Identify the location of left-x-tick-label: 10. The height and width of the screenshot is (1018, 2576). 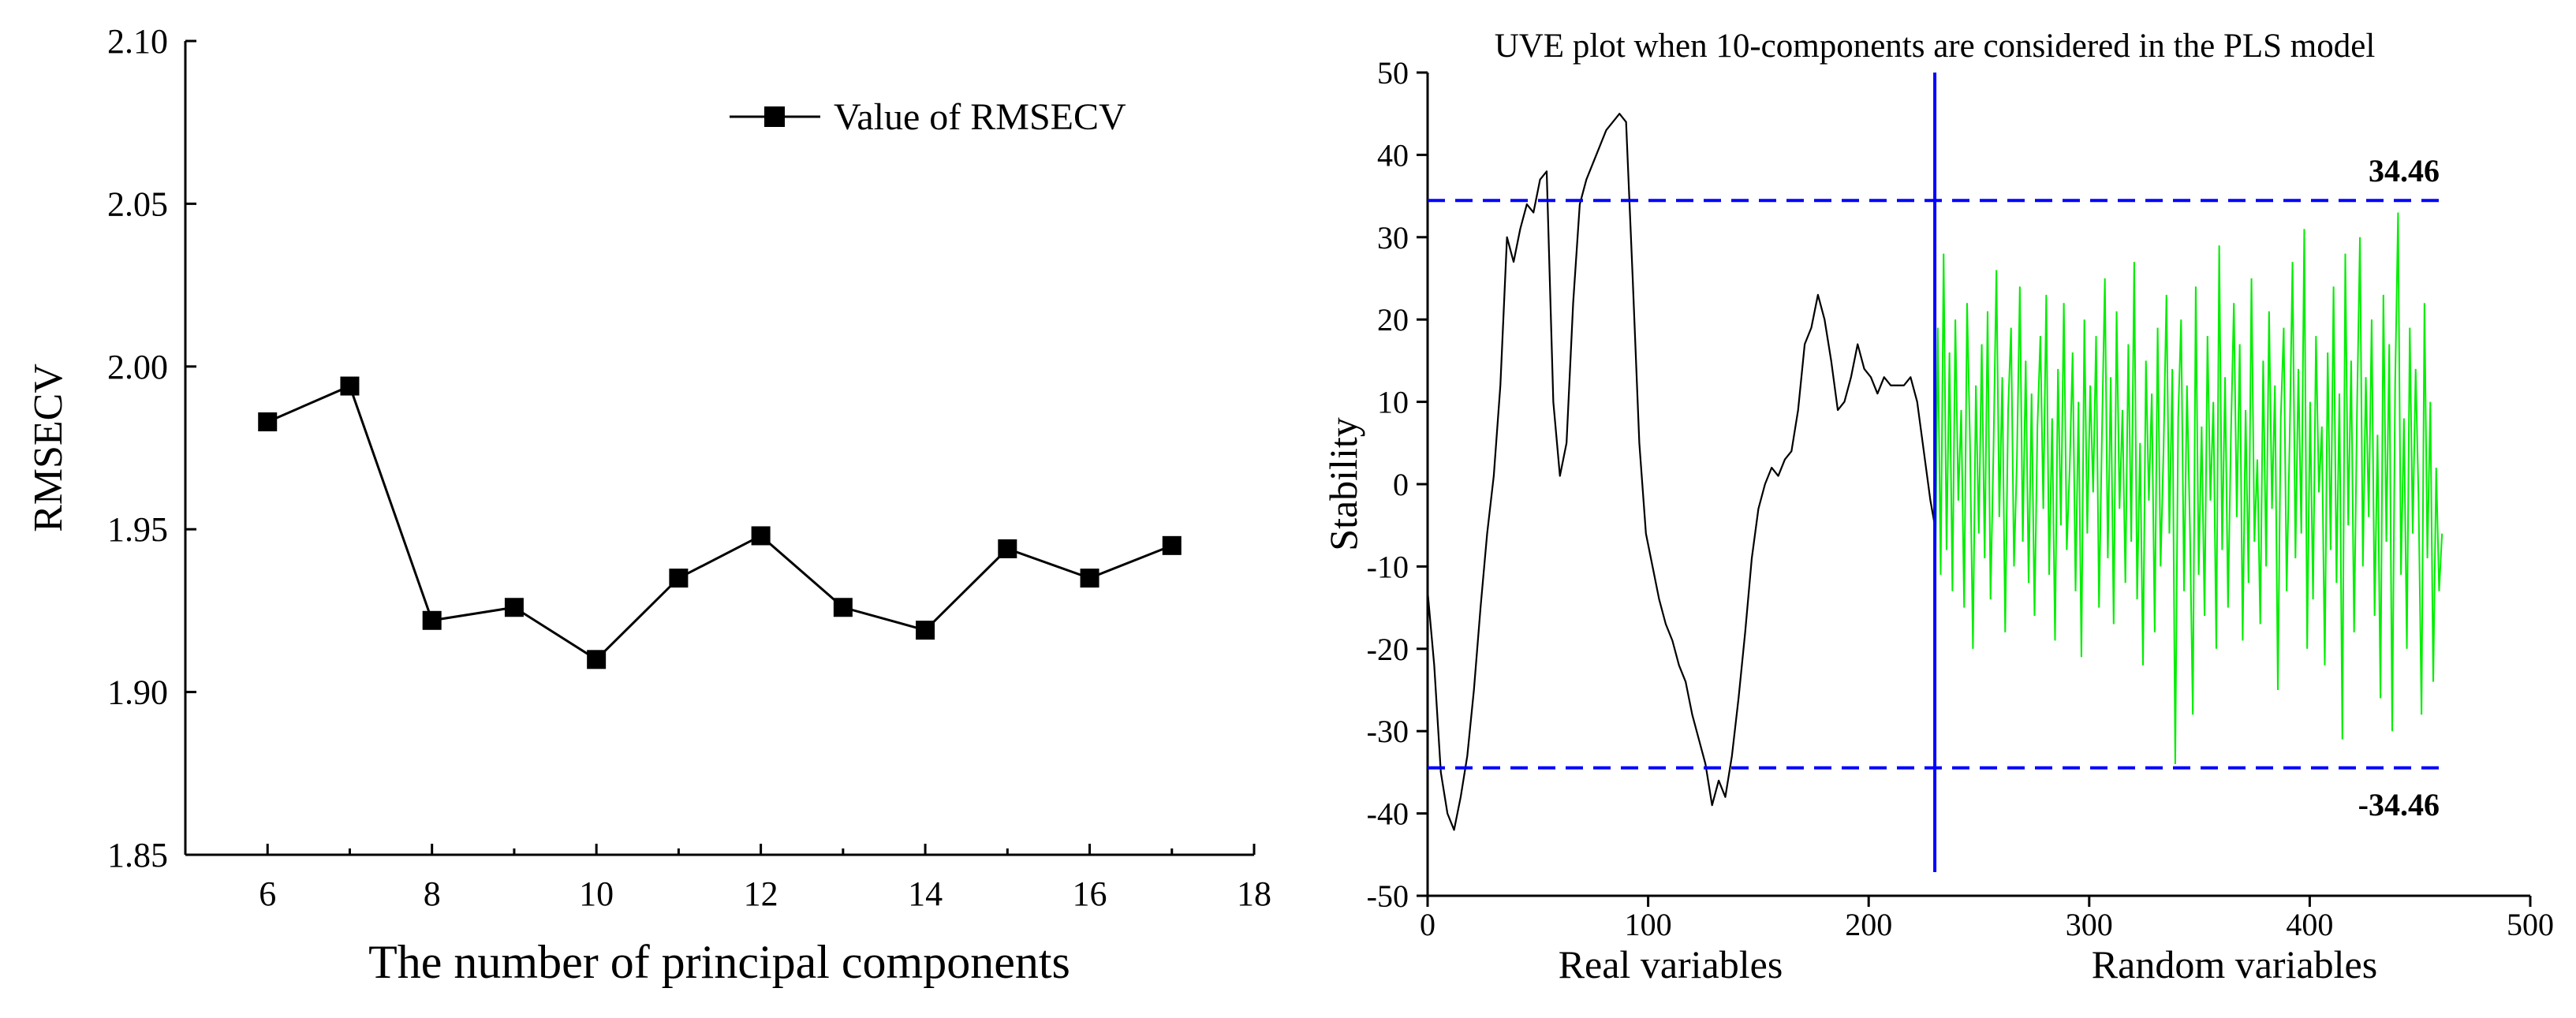
(596, 893).